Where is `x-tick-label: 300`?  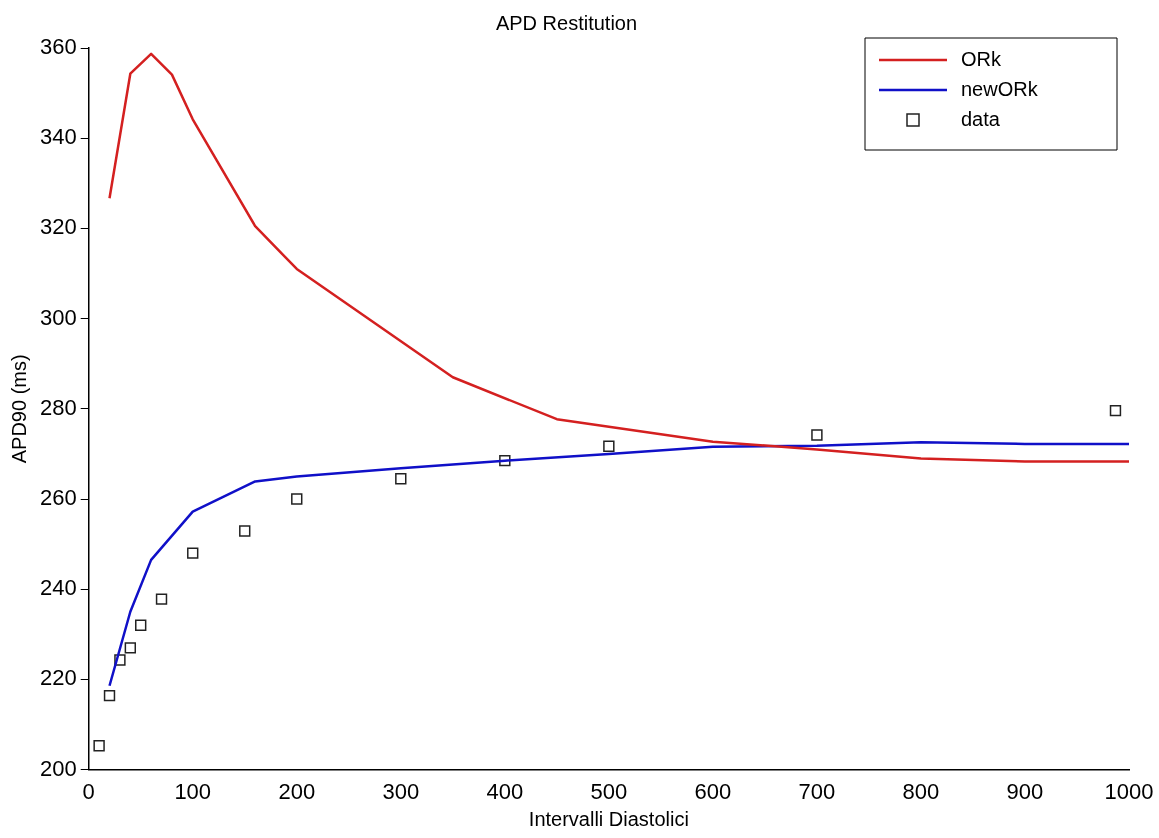
x-tick-label: 300 is located at coordinates (401, 791).